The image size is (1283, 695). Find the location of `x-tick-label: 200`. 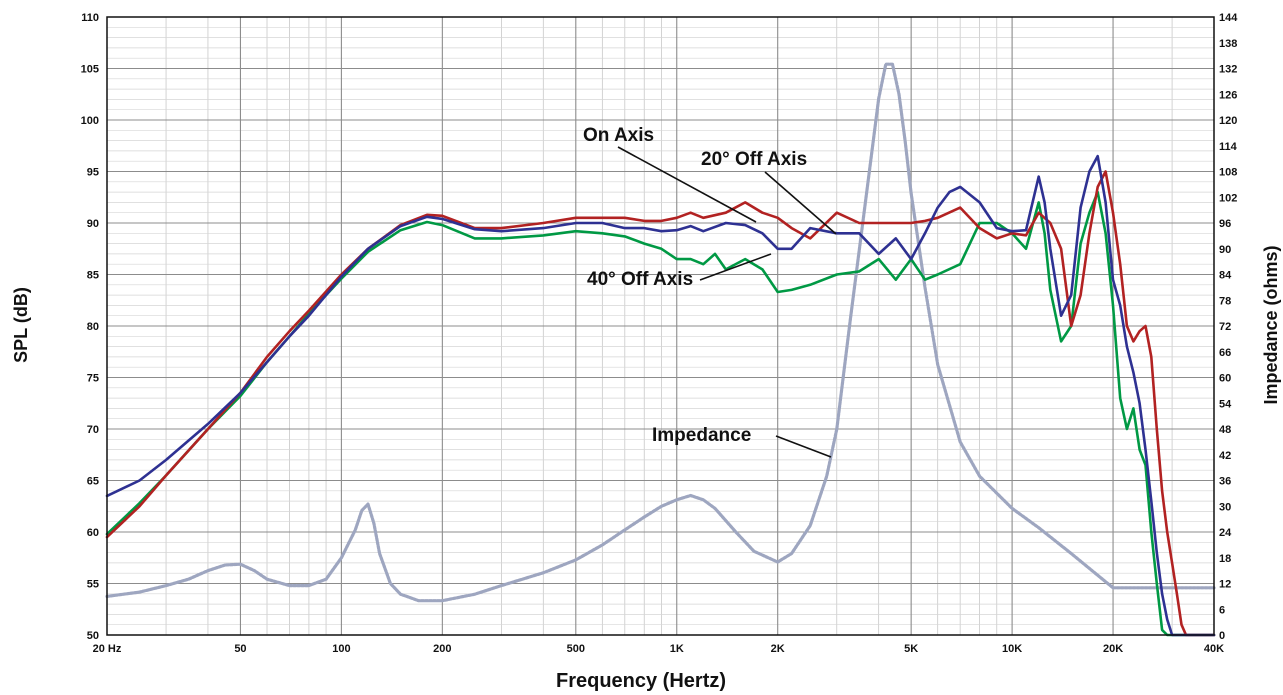

x-tick-label: 200 is located at coordinates (442, 649).